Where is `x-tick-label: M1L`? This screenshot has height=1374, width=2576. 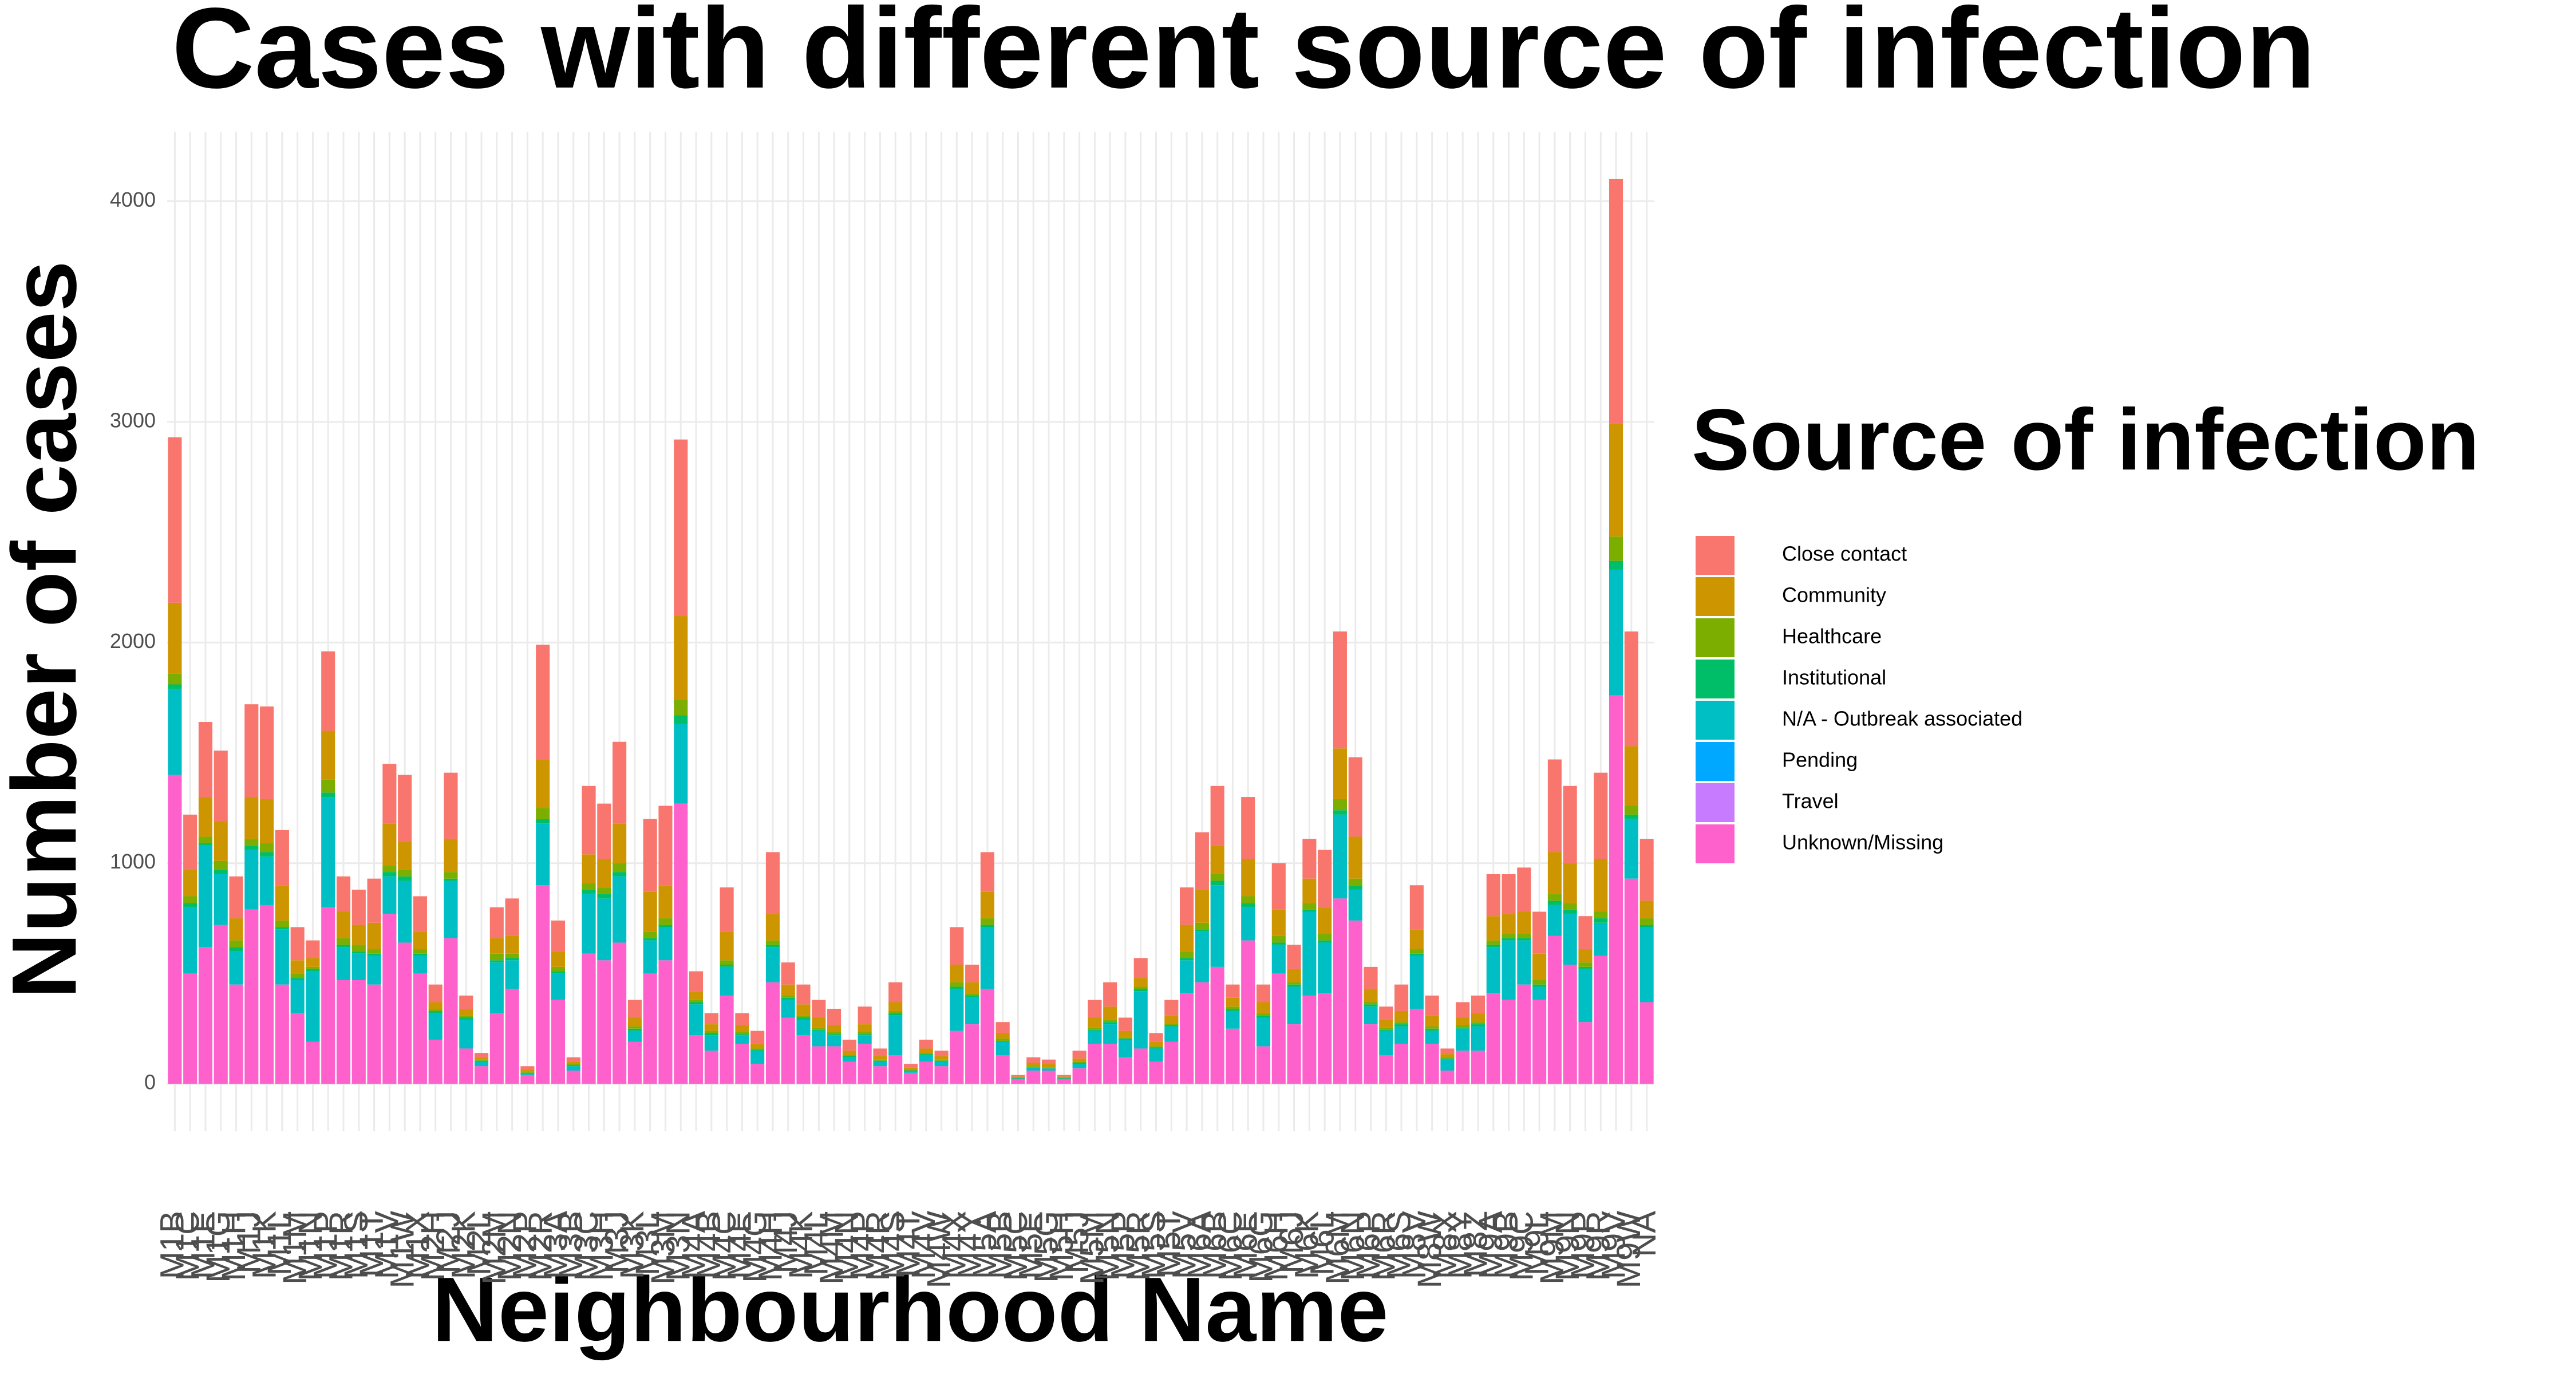
x-tick-label: M1L is located at coordinates (279, 1244).